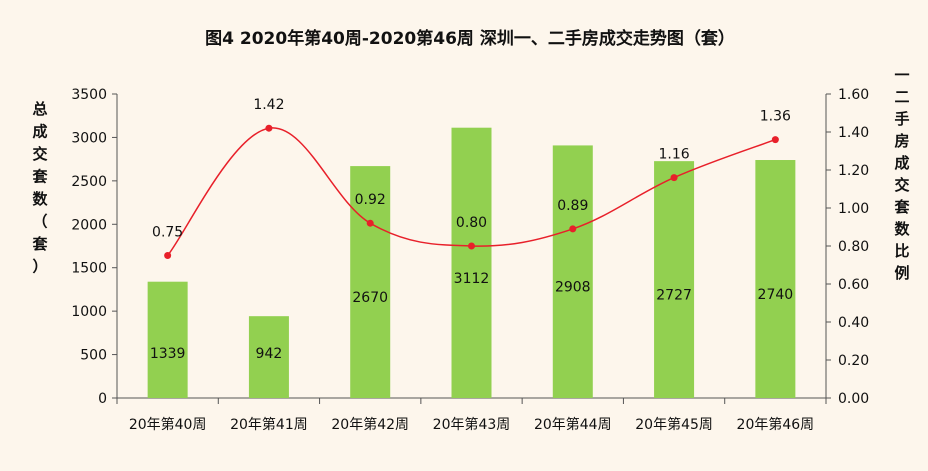 The height and width of the screenshot is (471, 928). What do you see at coordinates (269, 354) in the screenshot?
I see `bar-value-label: 942` at bounding box center [269, 354].